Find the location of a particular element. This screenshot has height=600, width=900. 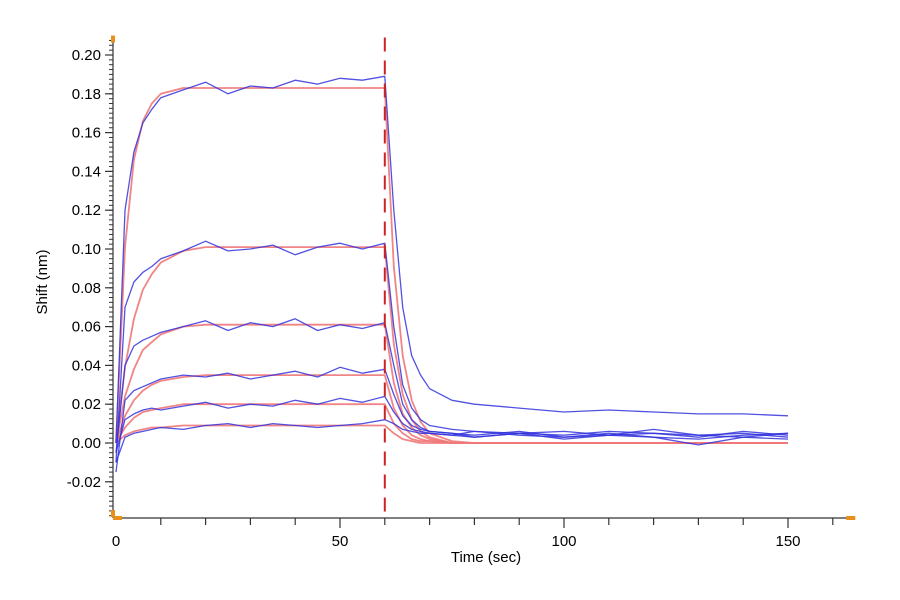

y-tick-label: 0.14 is located at coordinates (86, 171).